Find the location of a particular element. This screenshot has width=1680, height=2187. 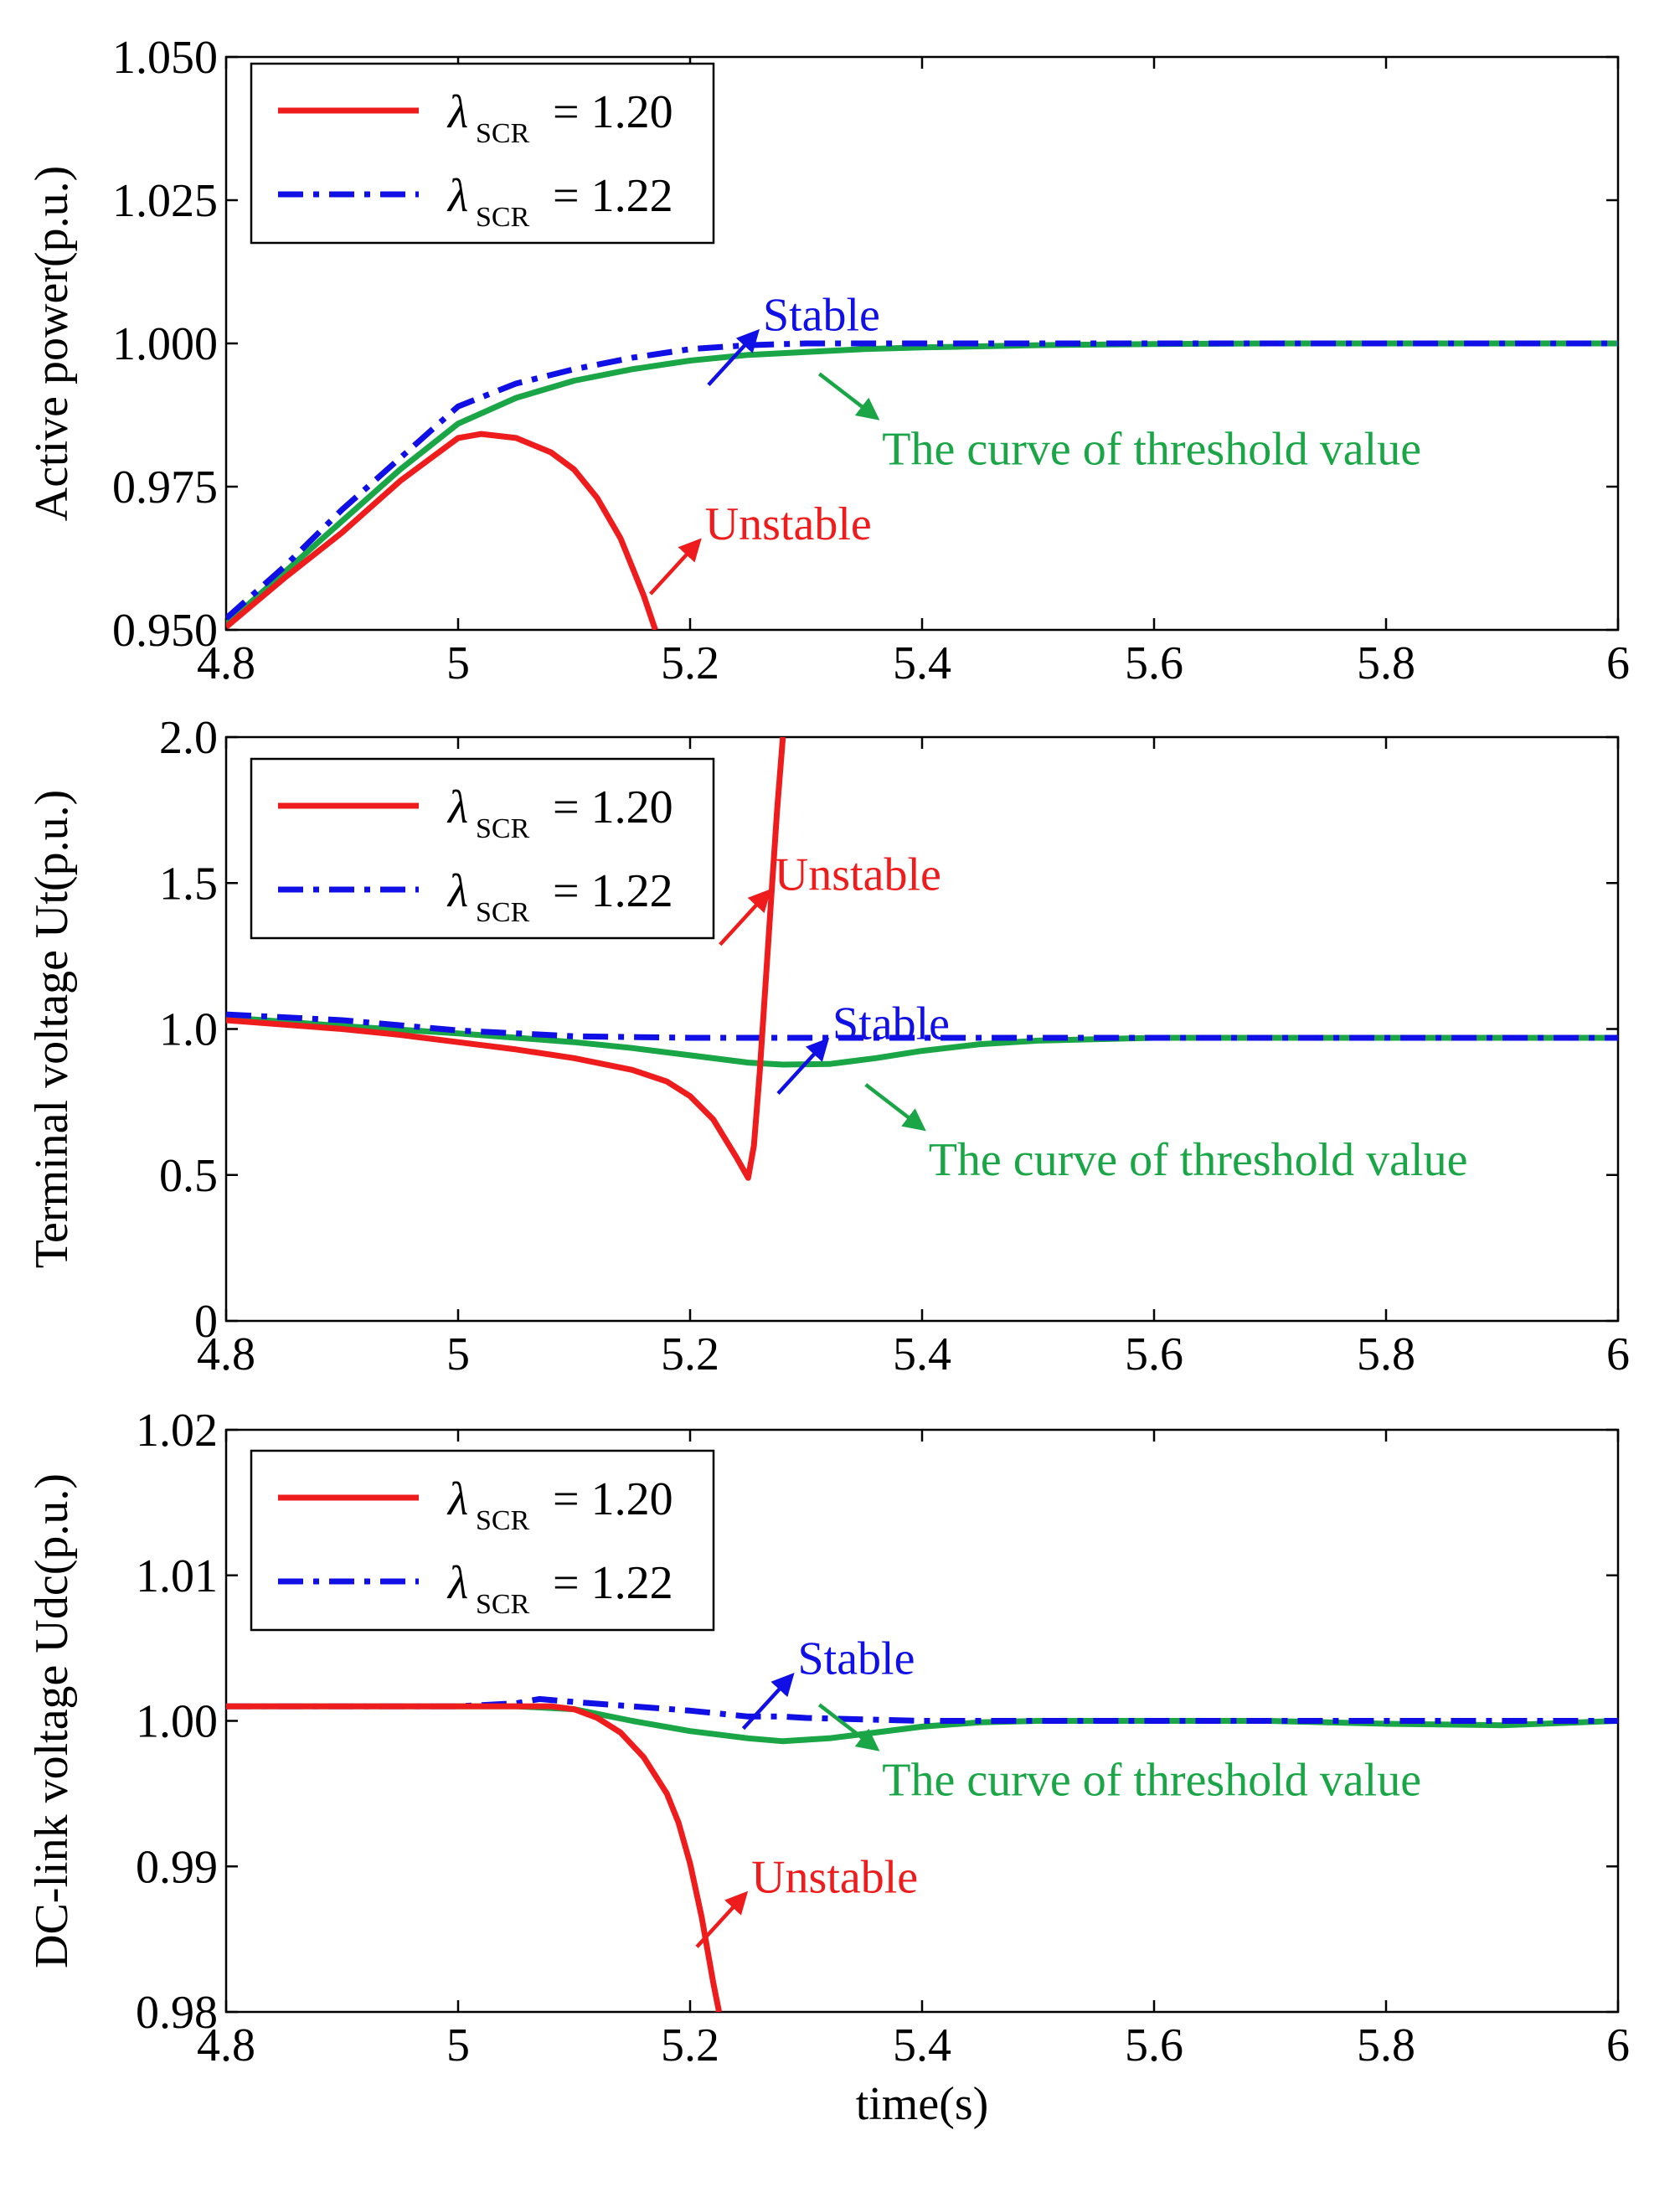

y-tick-label: 1.050 is located at coordinates (165, 58).